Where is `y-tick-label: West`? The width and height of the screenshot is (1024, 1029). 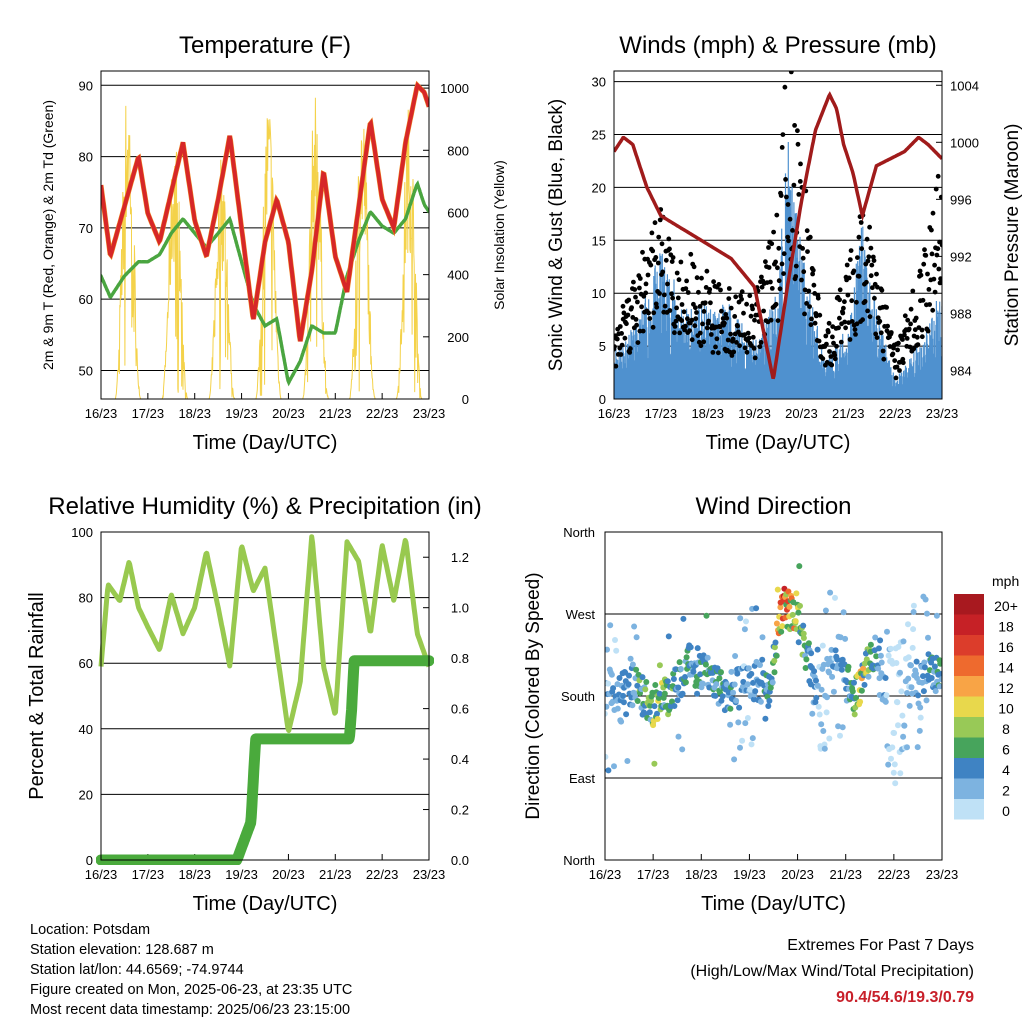
y-tick-label: West is located at coordinates (581, 614).